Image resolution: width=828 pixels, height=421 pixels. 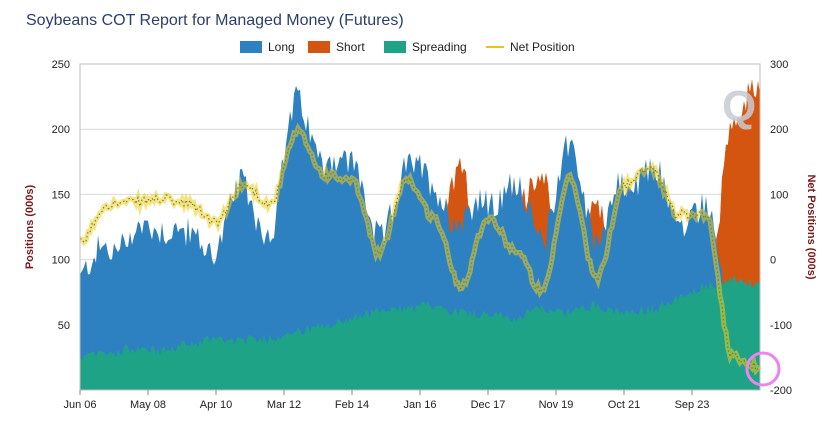 What do you see at coordinates (216, 405) in the screenshot?
I see `x-tick-label-2: Apr 10` at bounding box center [216, 405].